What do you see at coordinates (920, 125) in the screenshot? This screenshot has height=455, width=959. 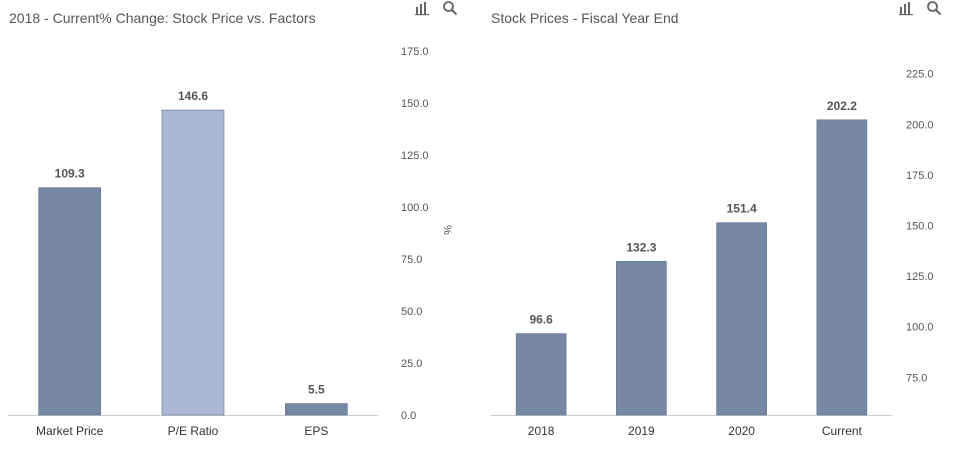 I see `y-tick-label: 200.0` at bounding box center [920, 125].